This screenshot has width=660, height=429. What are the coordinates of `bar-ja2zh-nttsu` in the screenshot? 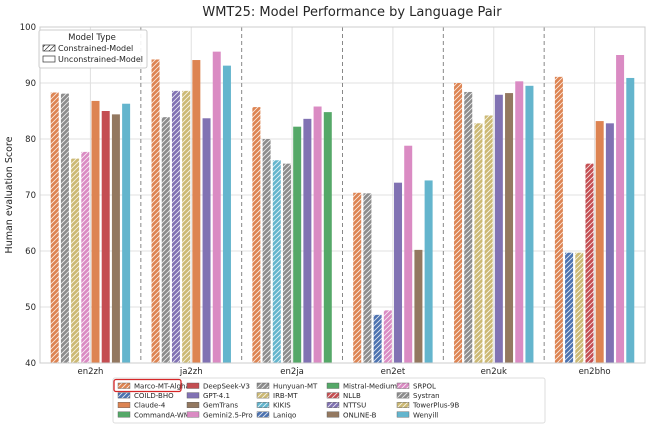 It's located at (175, 226).